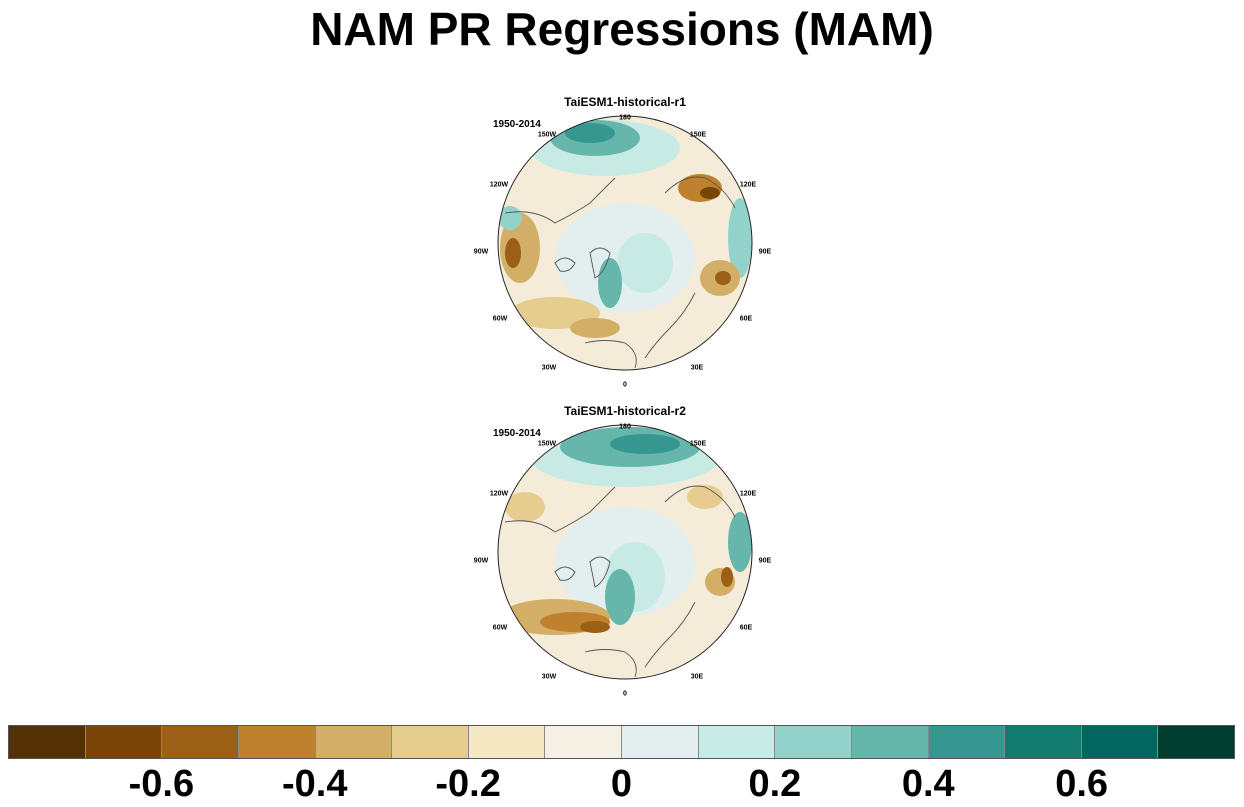 The image size is (1244, 807). Describe the element at coordinates (161, 784) in the screenshot. I see `colorbar-tick-label: -0.6` at that location.